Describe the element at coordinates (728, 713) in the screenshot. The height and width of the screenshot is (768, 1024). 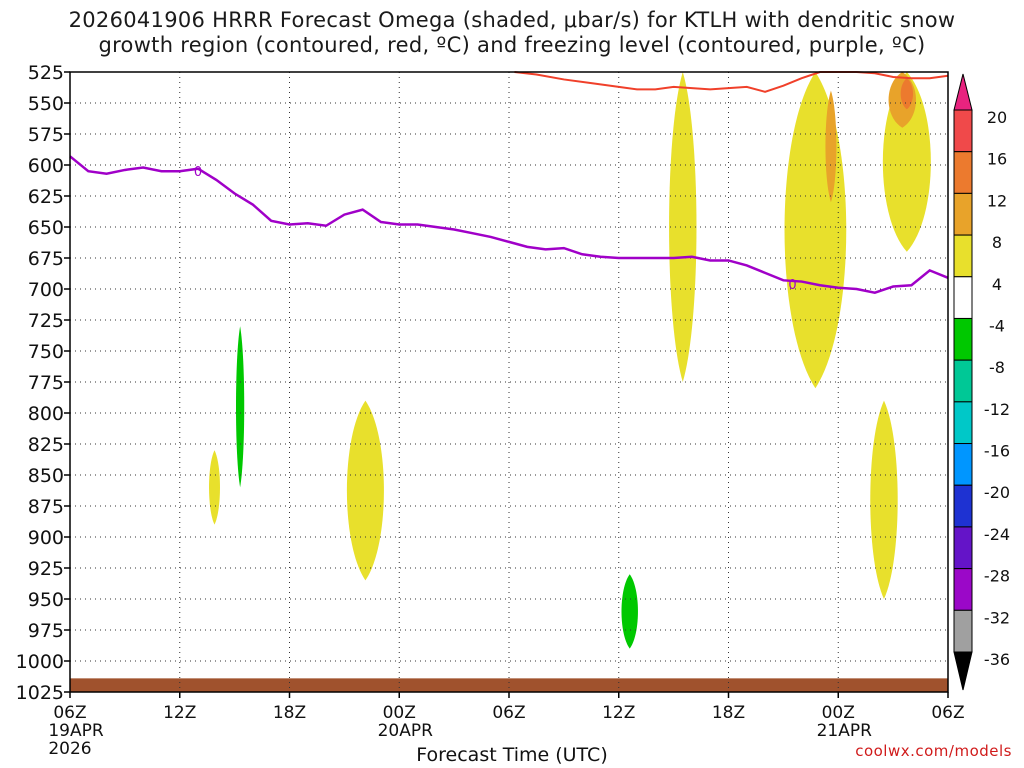
I see `x-tick-label-6: 18Z` at that location.